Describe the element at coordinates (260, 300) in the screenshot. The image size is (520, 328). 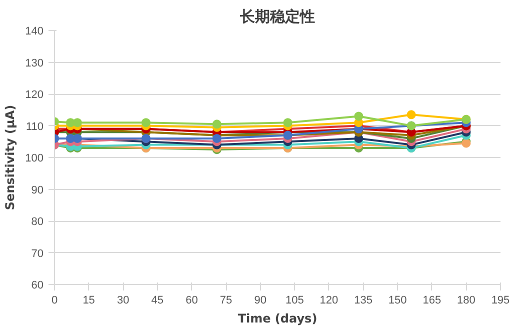
I see `x-tick-label: 90` at that location.